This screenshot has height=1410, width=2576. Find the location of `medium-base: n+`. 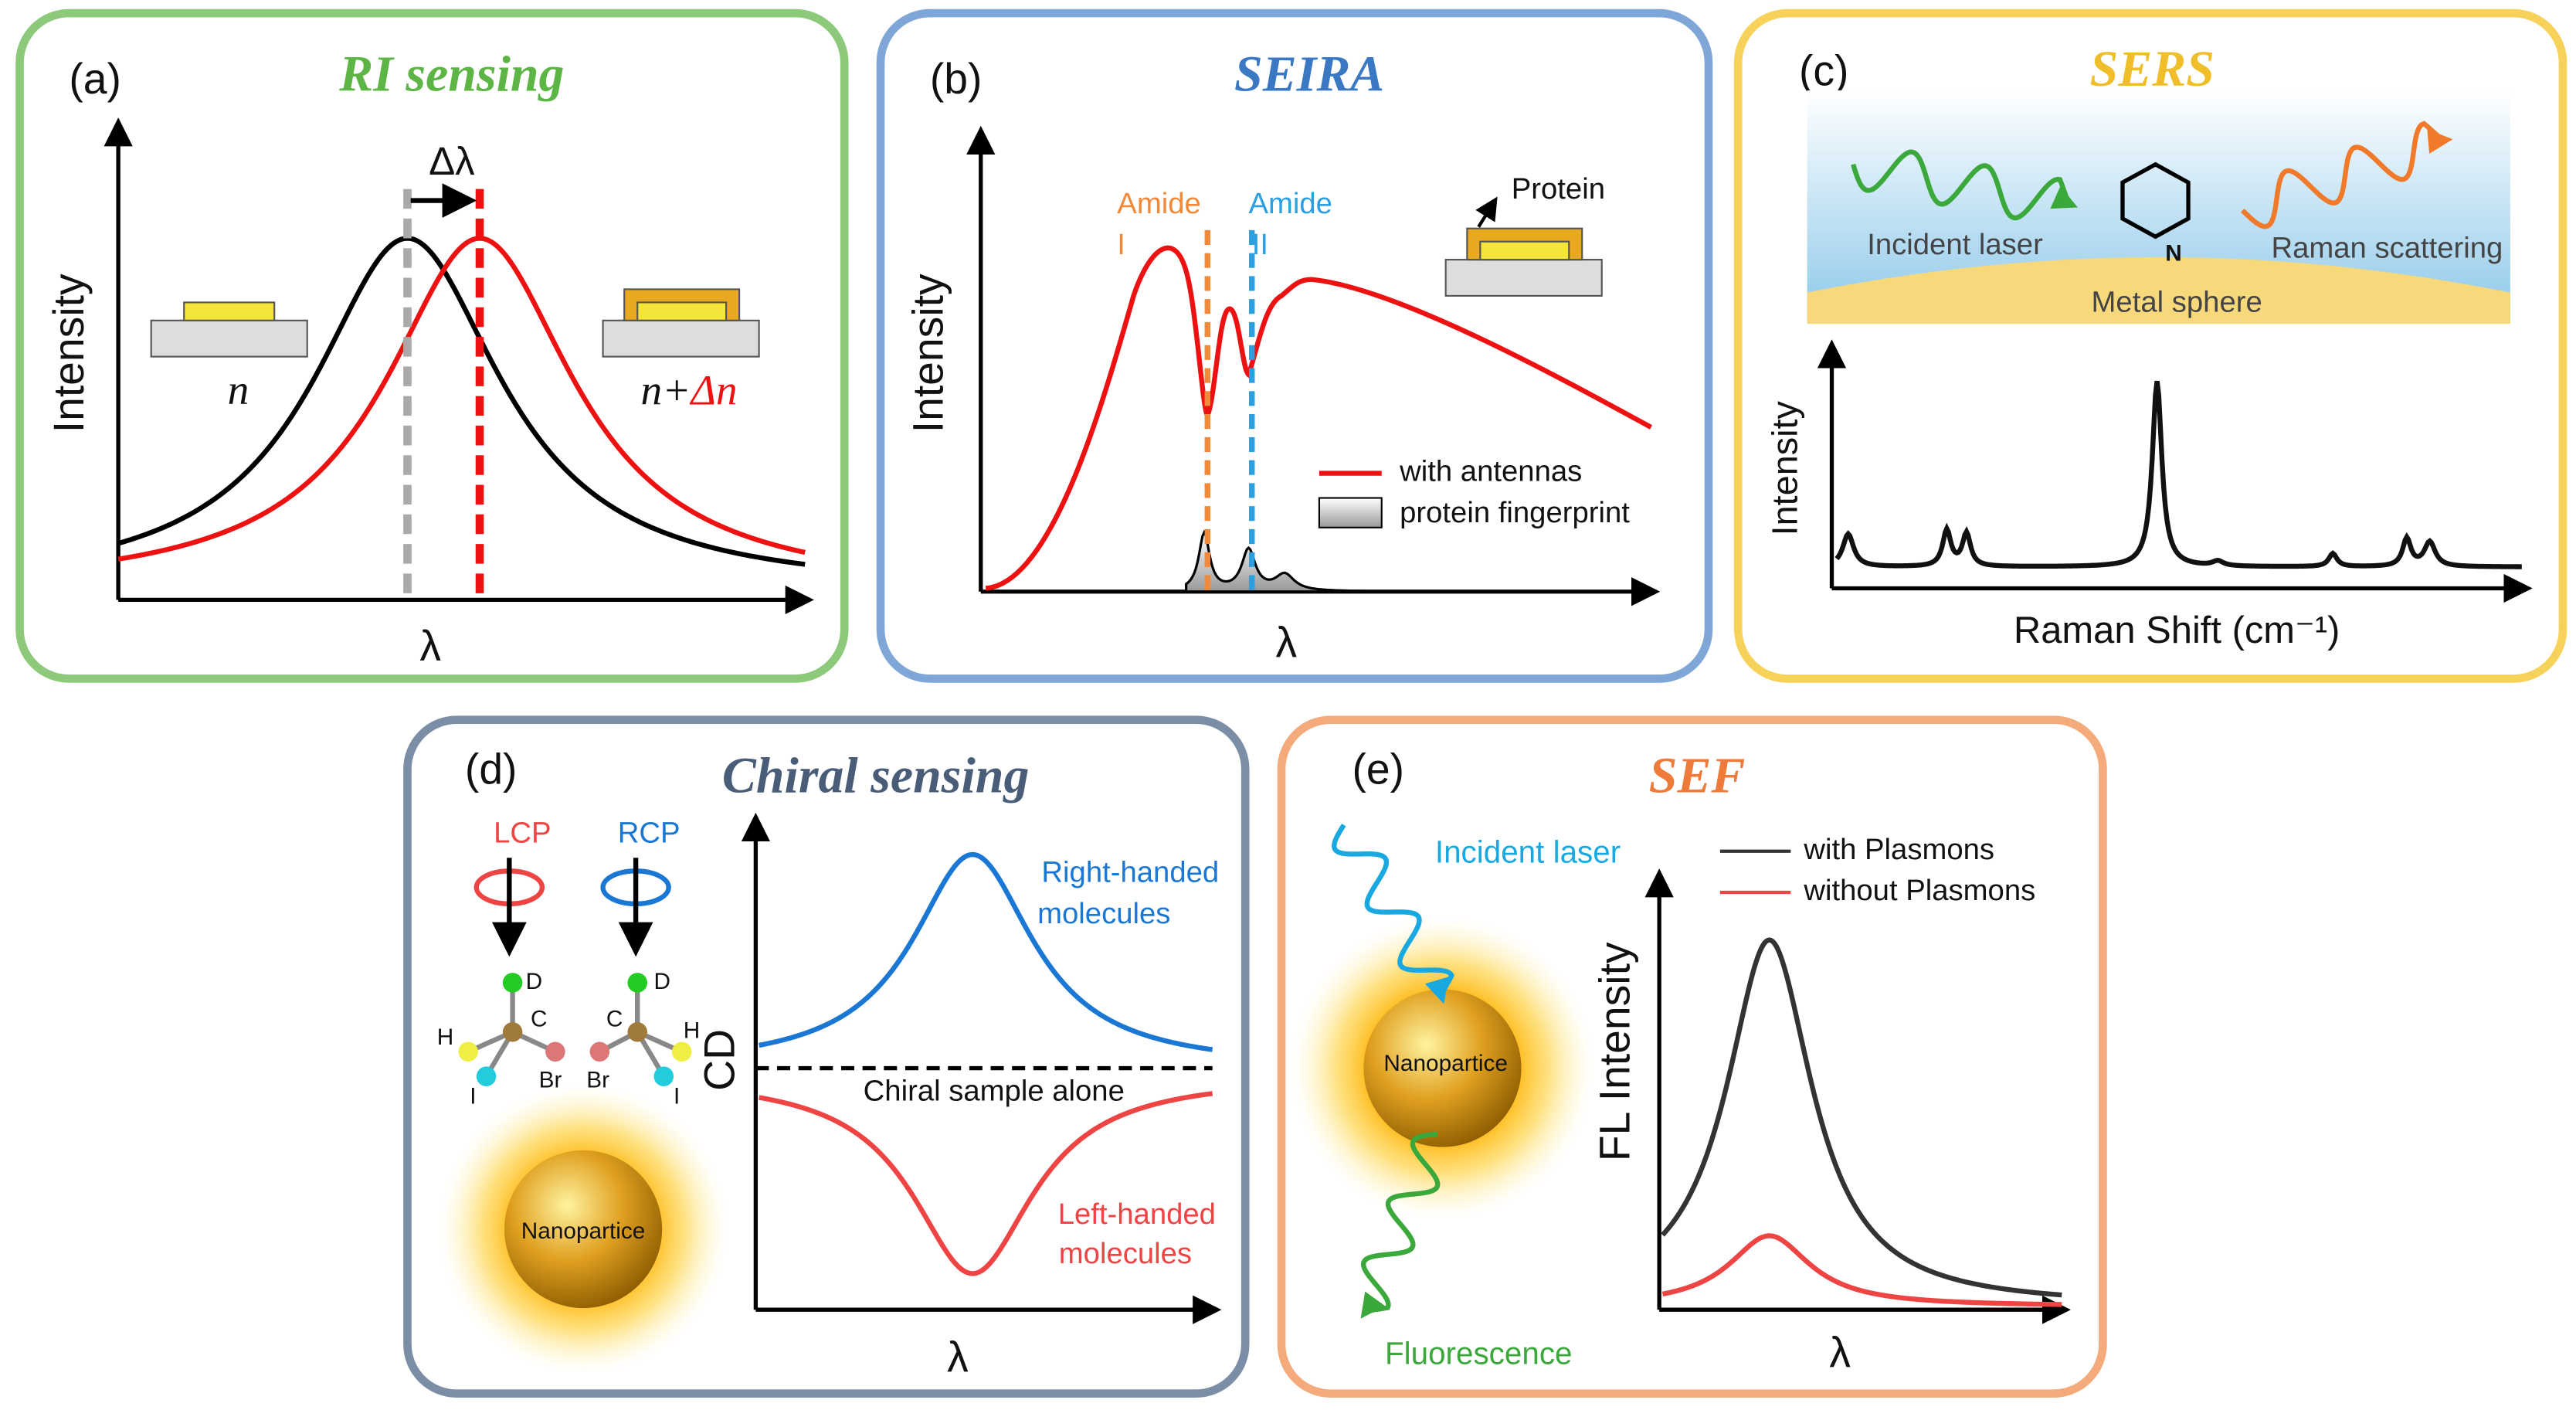

medium-base: n+ is located at coordinates (665, 390).